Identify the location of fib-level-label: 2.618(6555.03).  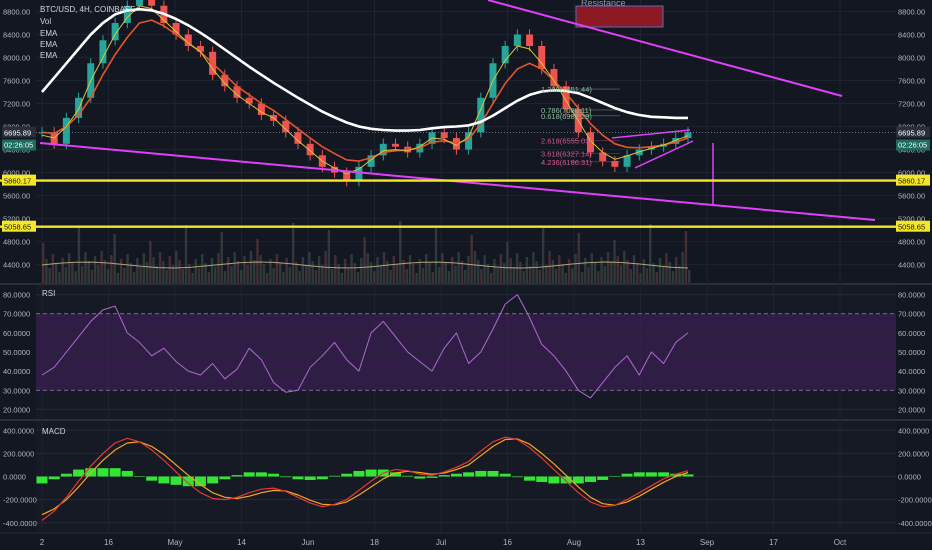
(566, 141).